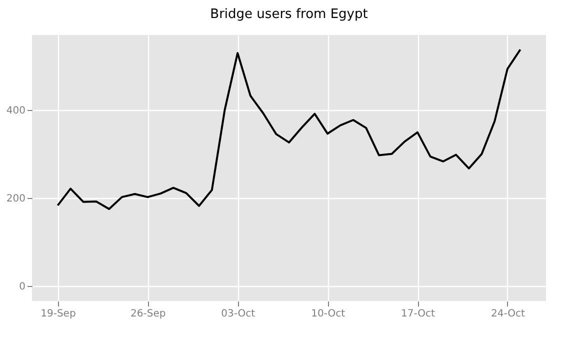  Describe the element at coordinates (22, 287) in the screenshot. I see `y-tick-label: 0` at that location.